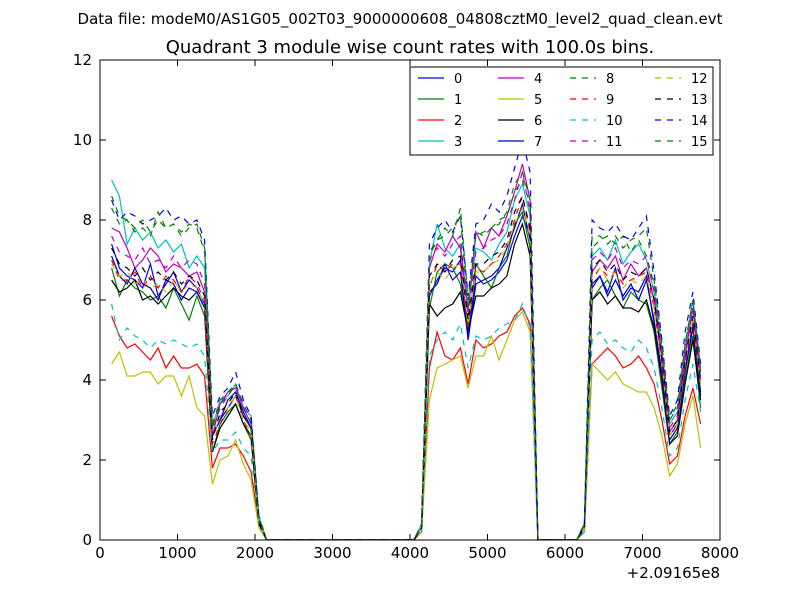 Image resolution: width=800 pixels, height=600 pixels. Describe the element at coordinates (538, 100) in the screenshot. I see `legend-label-5: 5` at that location.